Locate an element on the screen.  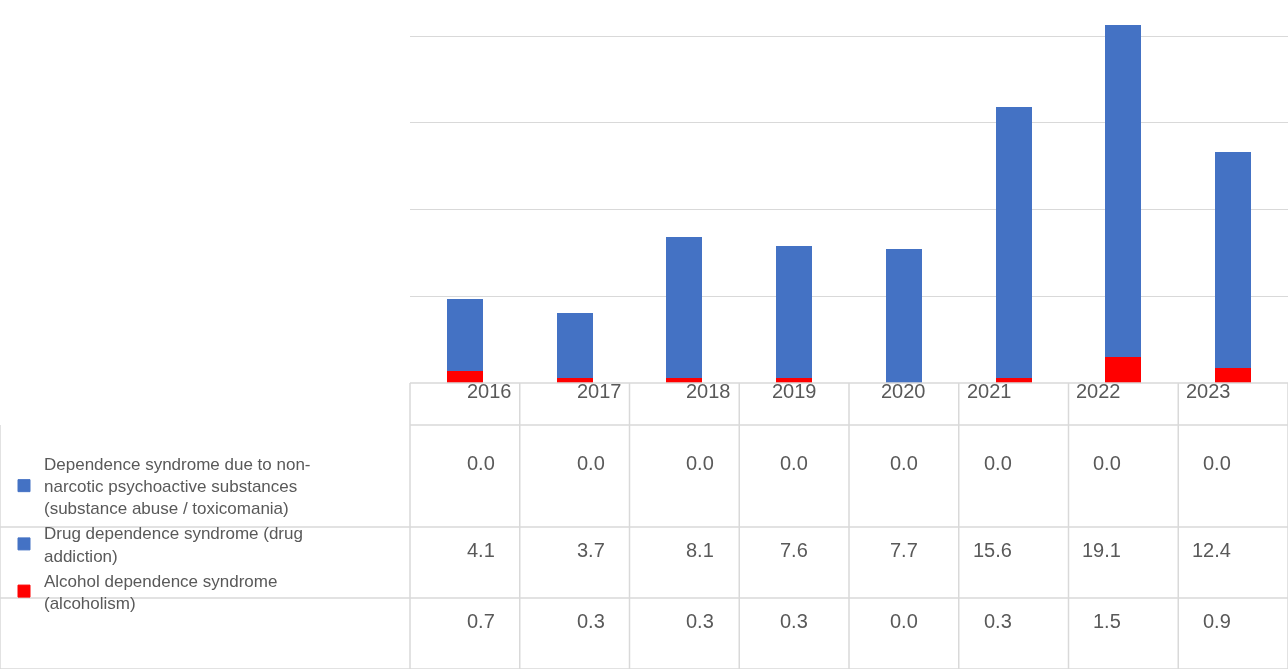
data-label: 7.6 is located at coordinates (794, 550).